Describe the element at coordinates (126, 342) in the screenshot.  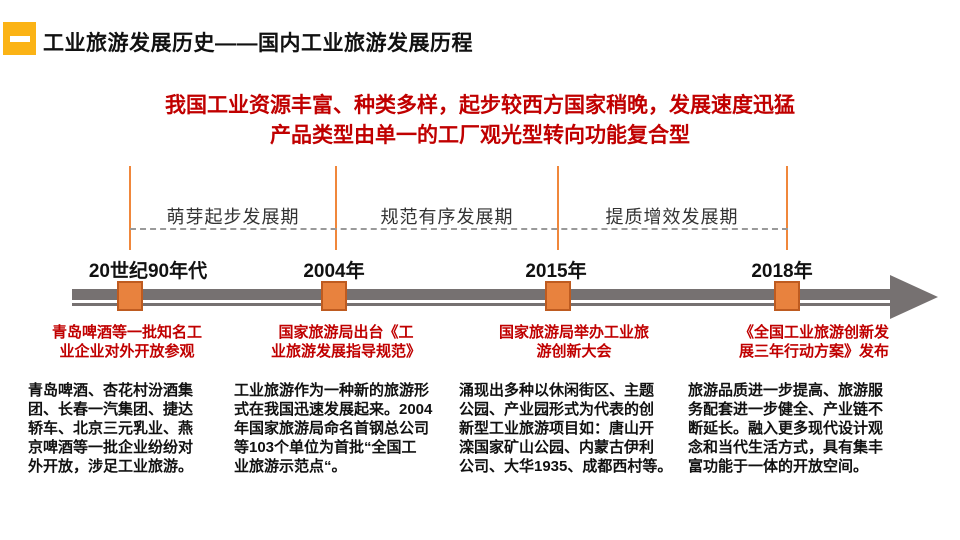
I see `milestone-subtitle: 青岛啤酒等一批知名工 业企业对外开放参观` at that location.